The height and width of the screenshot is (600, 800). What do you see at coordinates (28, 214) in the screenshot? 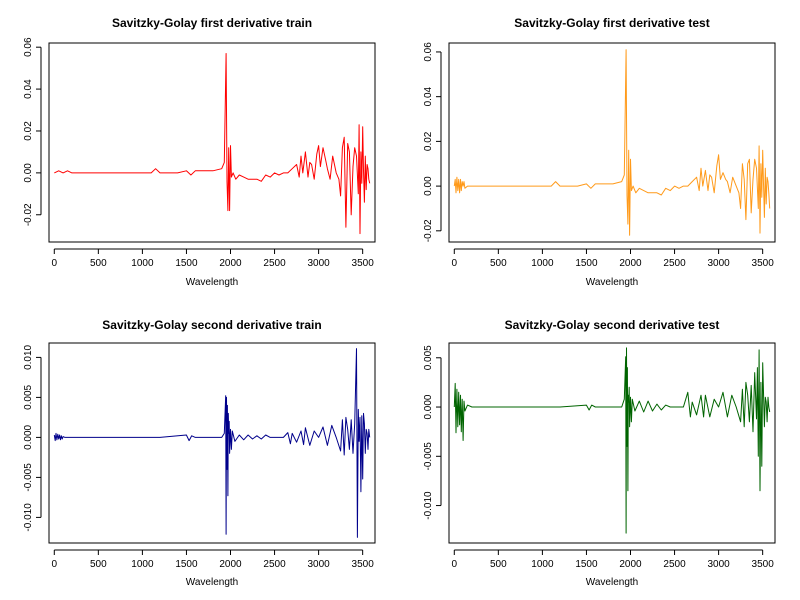
I see `panel-1-y-tick-label: -0.02` at bounding box center [28, 214].